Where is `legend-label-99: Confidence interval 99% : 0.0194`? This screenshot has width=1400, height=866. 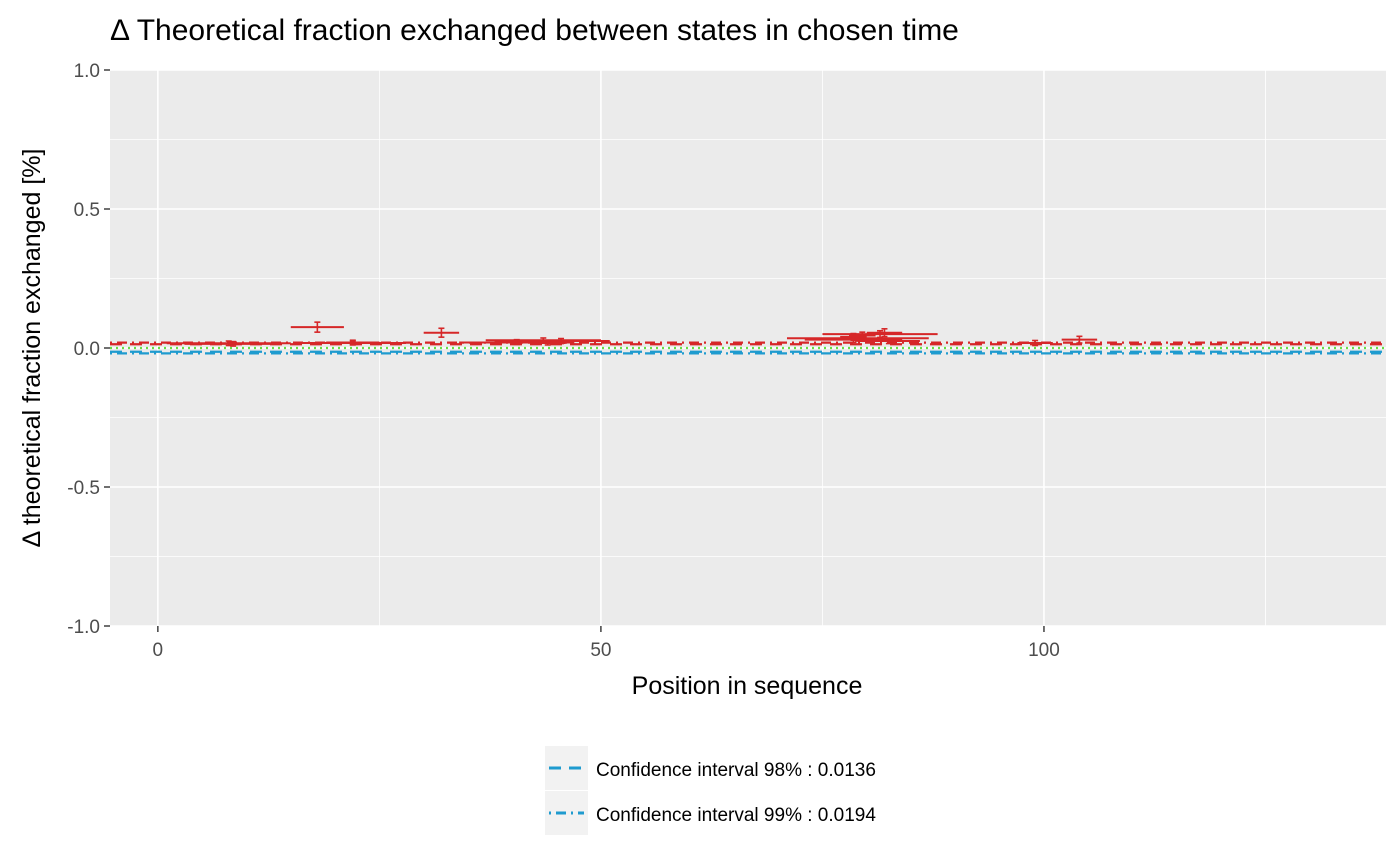 legend-label-99: Confidence interval 99% : 0.0194 is located at coordinates (736, 815).